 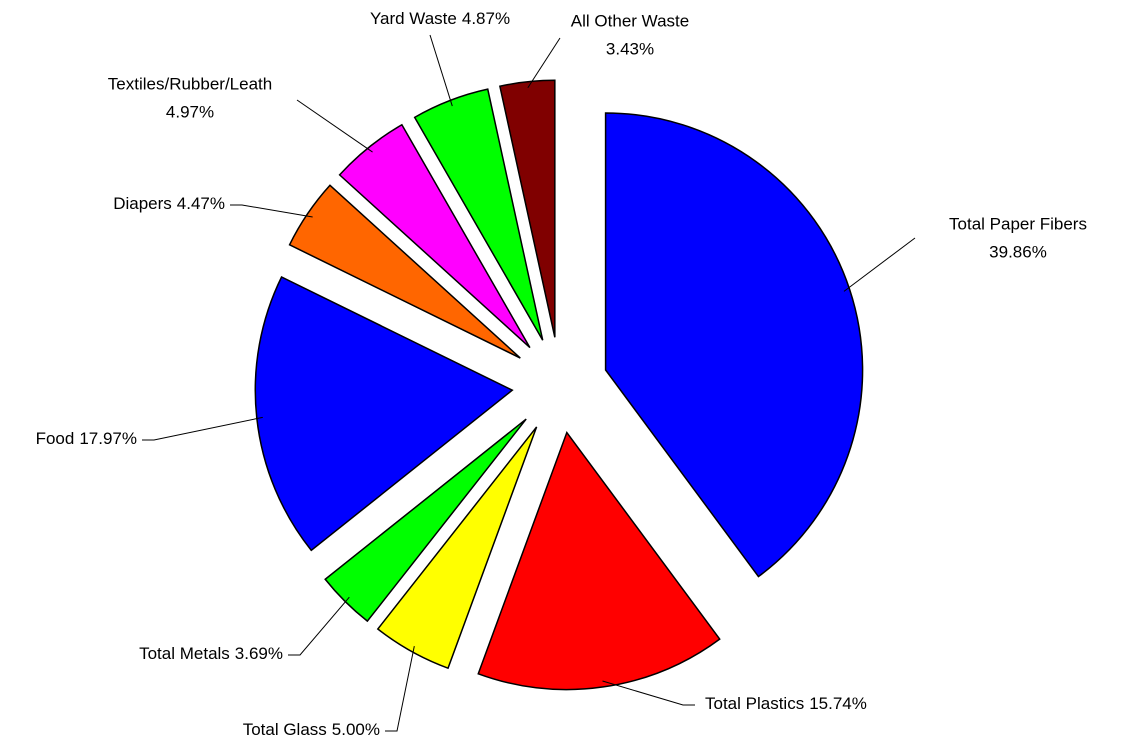 I want to click on slice-label-group: Total Glass 5.00%, so click(x=311, y=729).